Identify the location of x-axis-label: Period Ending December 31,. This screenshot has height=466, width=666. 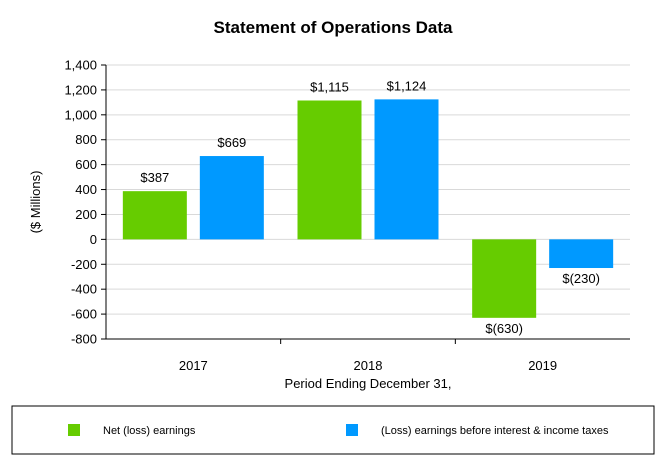
(368, 383).